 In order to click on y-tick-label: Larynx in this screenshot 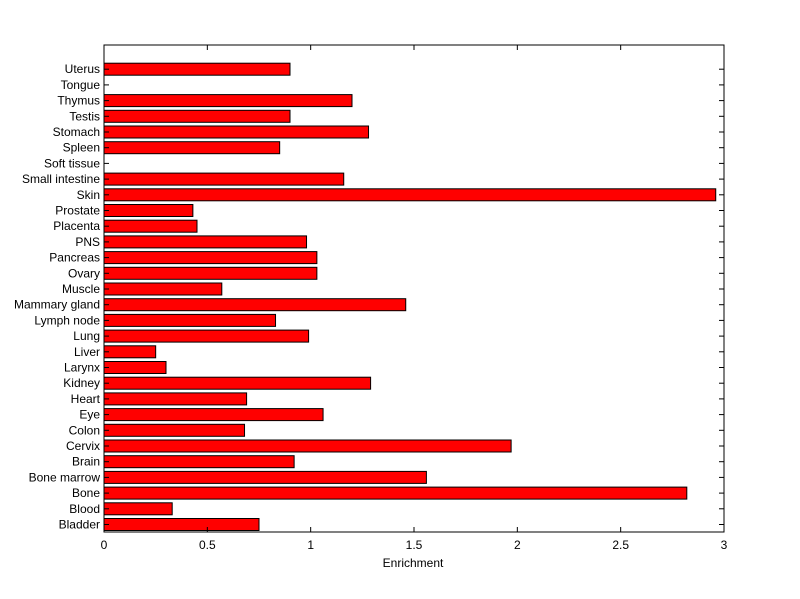, I will do `click(82, 368)`.